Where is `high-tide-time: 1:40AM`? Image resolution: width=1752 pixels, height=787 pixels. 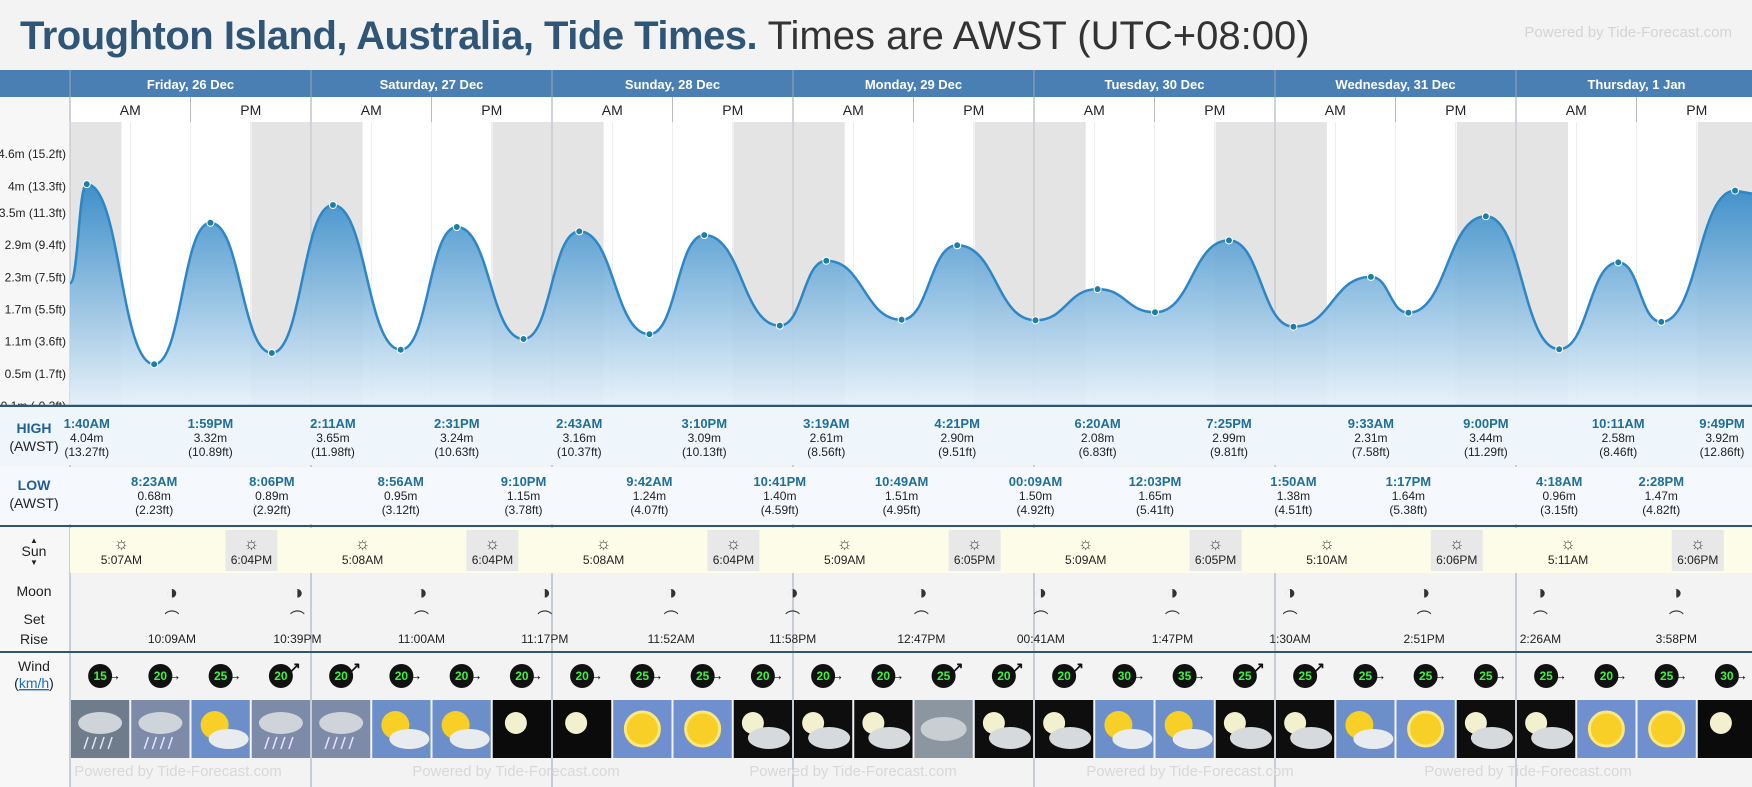 high-tide-time: 1:40AM is located at coordinates (87, 423).